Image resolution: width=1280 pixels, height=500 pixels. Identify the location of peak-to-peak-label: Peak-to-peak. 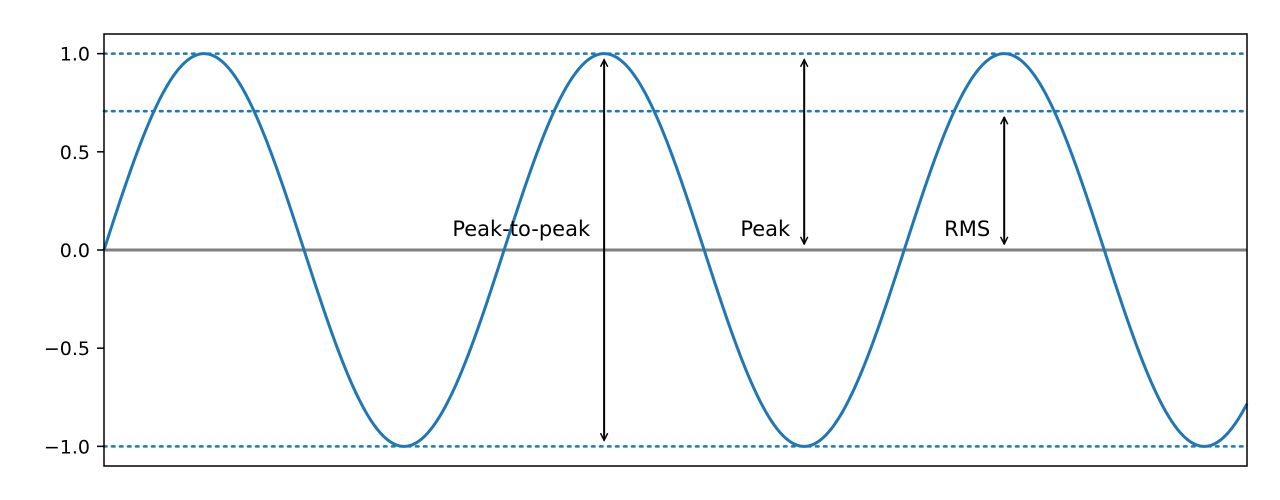
(521, 229).